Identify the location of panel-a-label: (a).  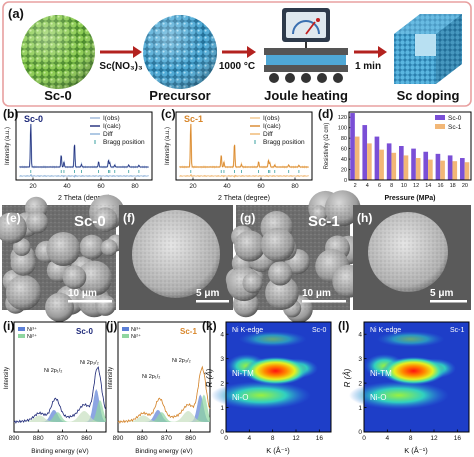
(16, 13).